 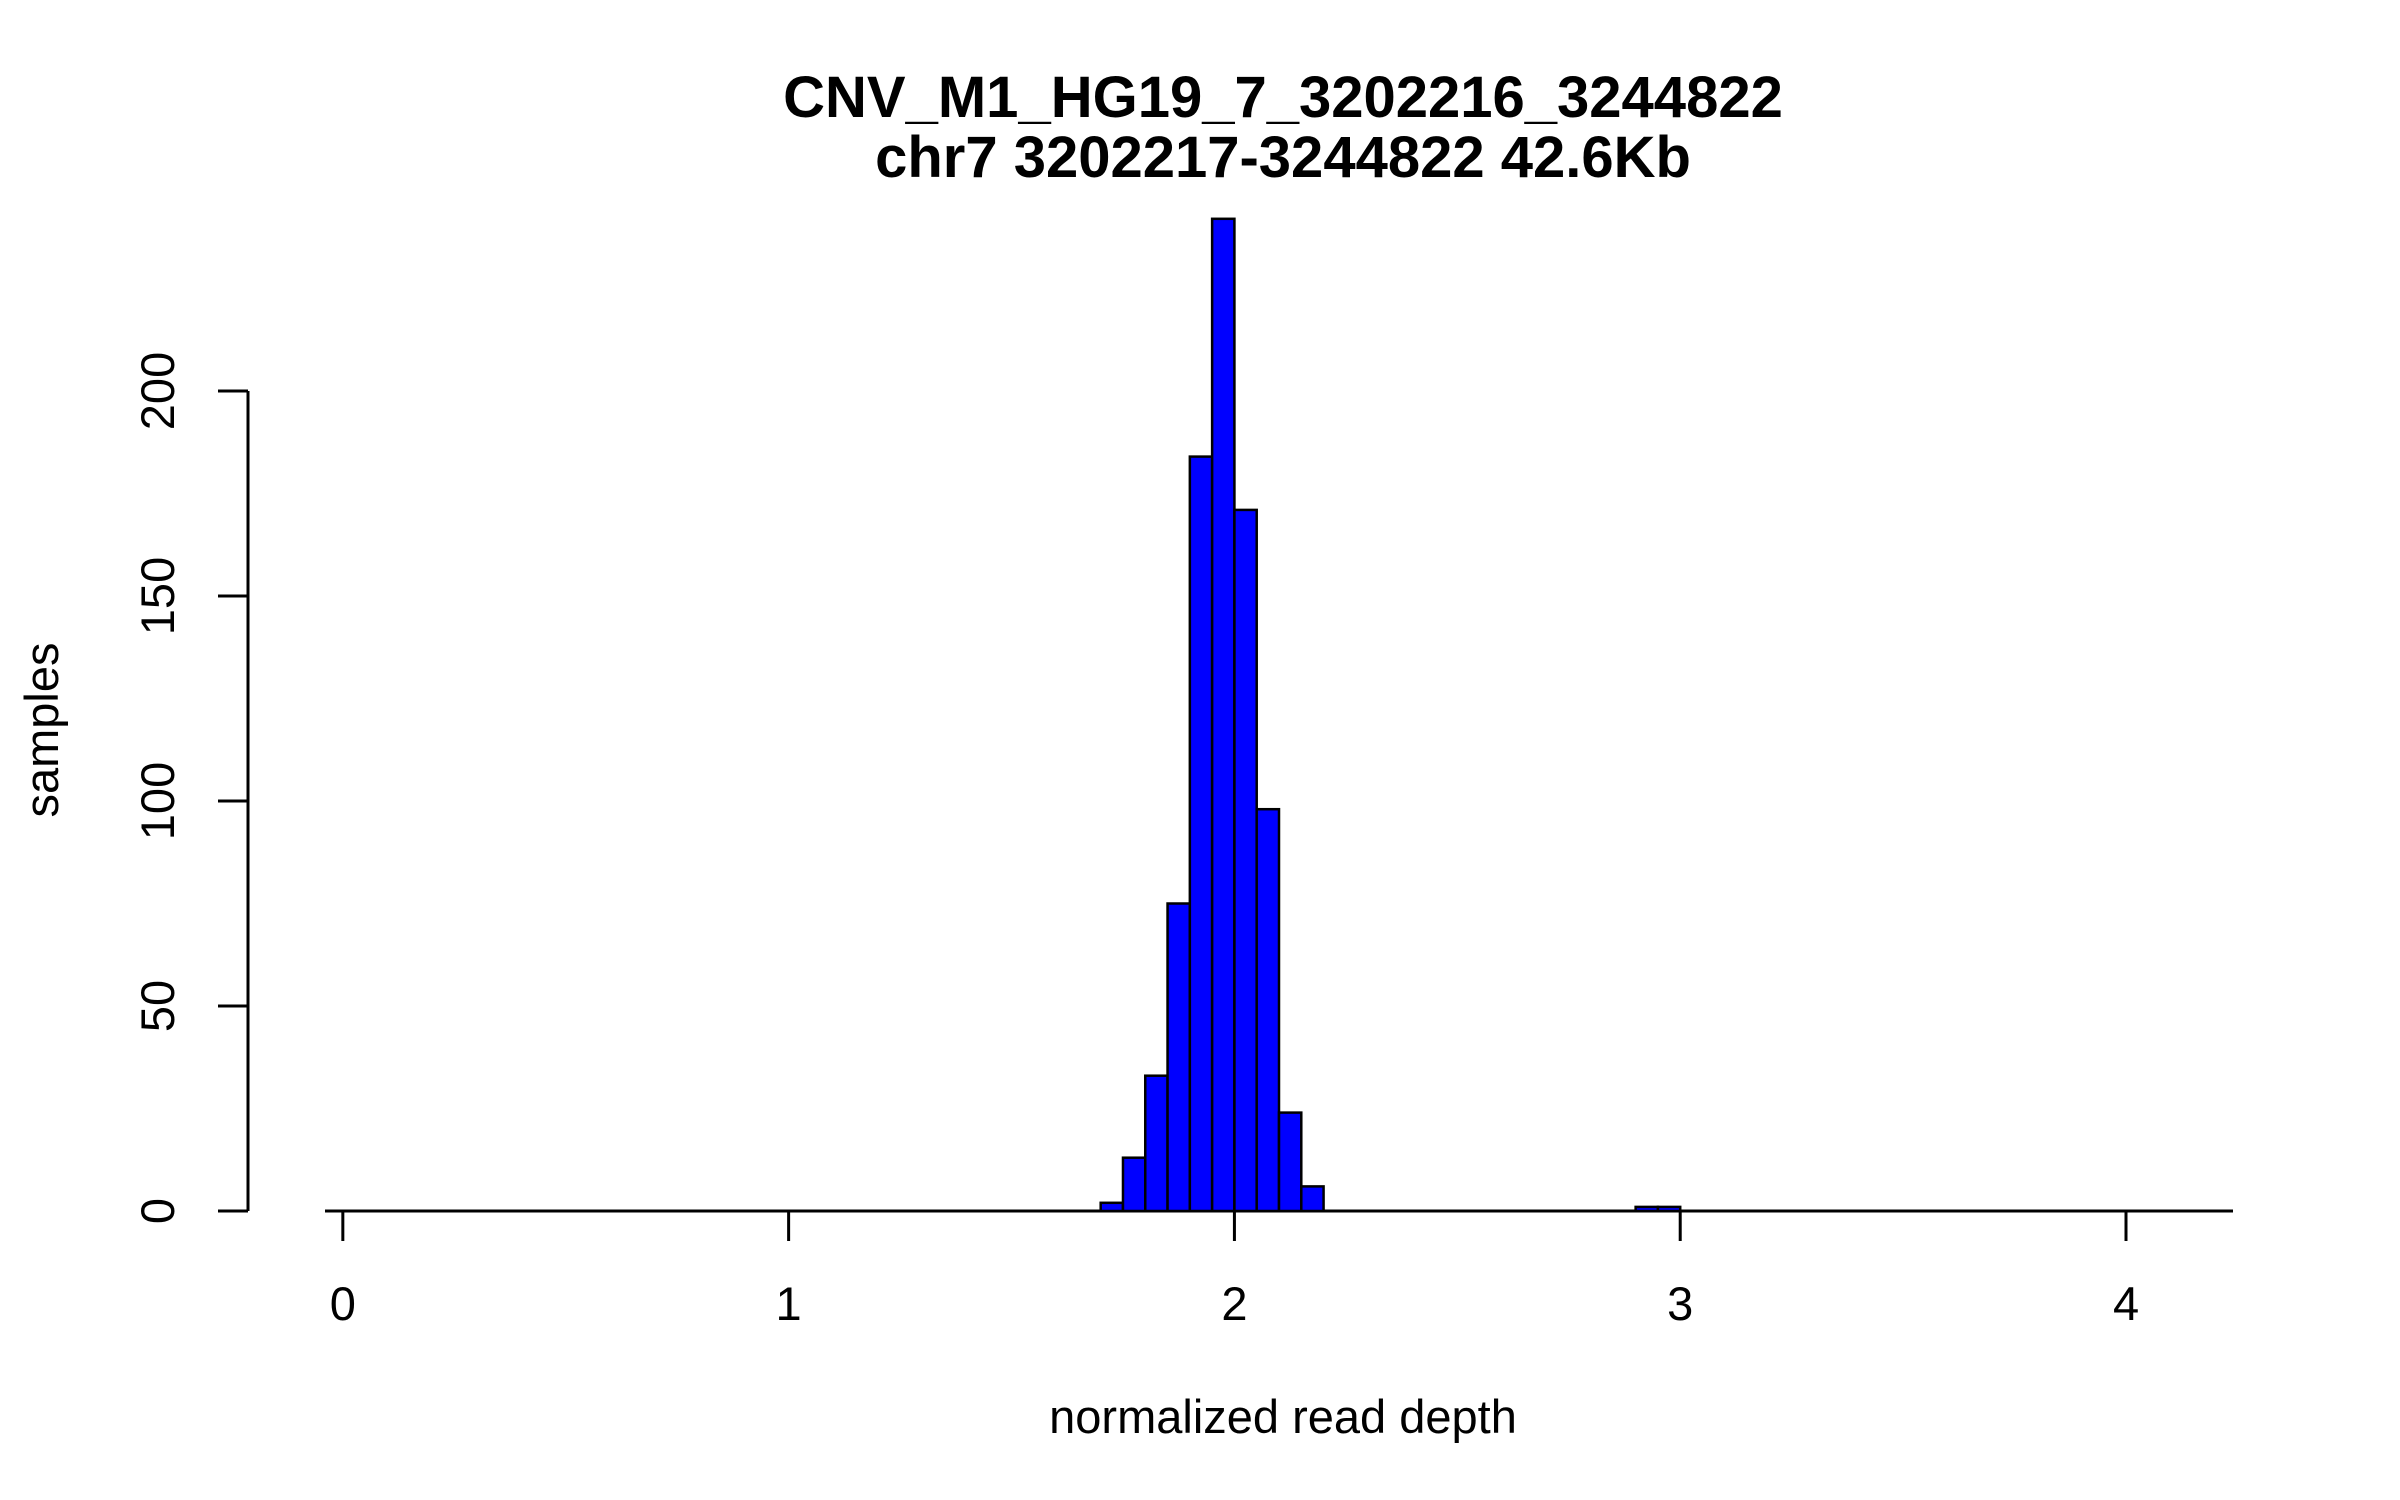 What do you see at coordinates (1234, 1303) in the screenshot?
I see `x-tick-label: 2` at bounding box center [1234, 1303].